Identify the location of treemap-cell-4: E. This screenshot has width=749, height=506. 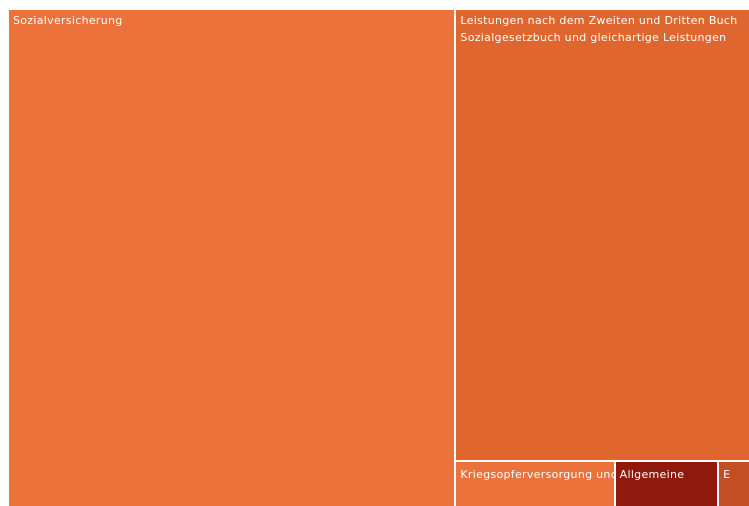
(733, 482).